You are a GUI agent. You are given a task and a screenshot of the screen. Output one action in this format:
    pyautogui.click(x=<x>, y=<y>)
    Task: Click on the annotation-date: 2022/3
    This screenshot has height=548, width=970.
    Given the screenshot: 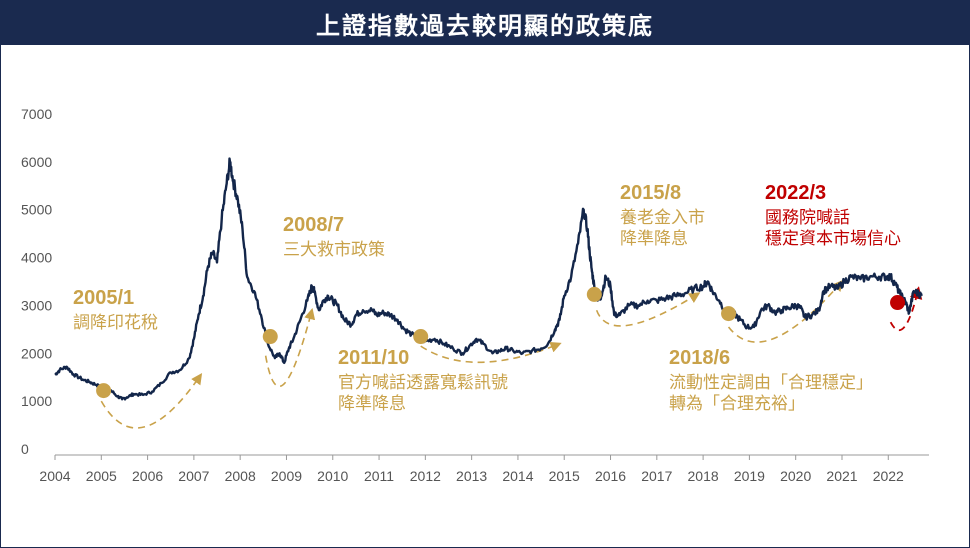 What is the action you would take?
    pyautogui.click(x=795, y=193)
    